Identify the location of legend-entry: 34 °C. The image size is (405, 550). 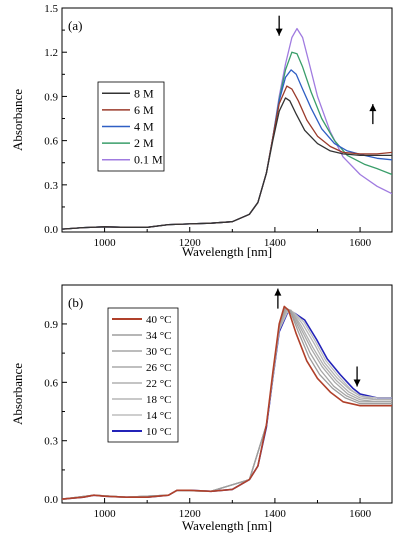
(159, 336).